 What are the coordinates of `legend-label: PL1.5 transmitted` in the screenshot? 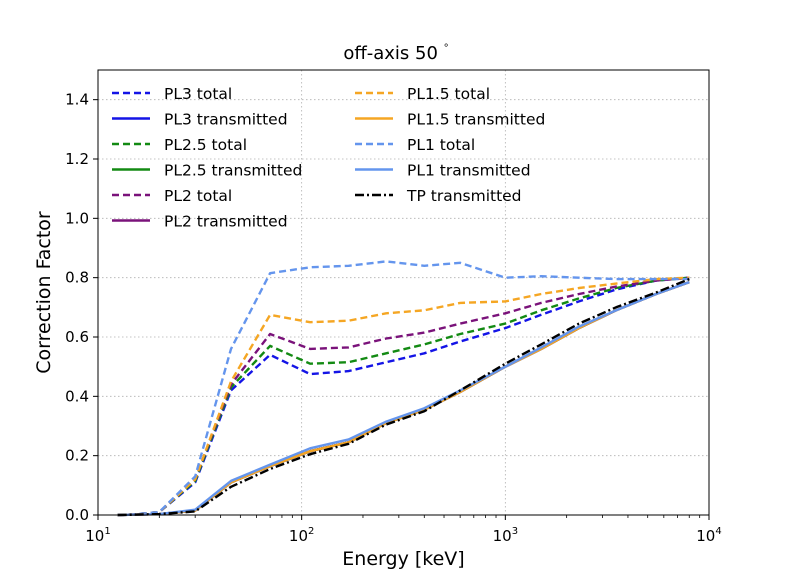 It's located at (476, 120).